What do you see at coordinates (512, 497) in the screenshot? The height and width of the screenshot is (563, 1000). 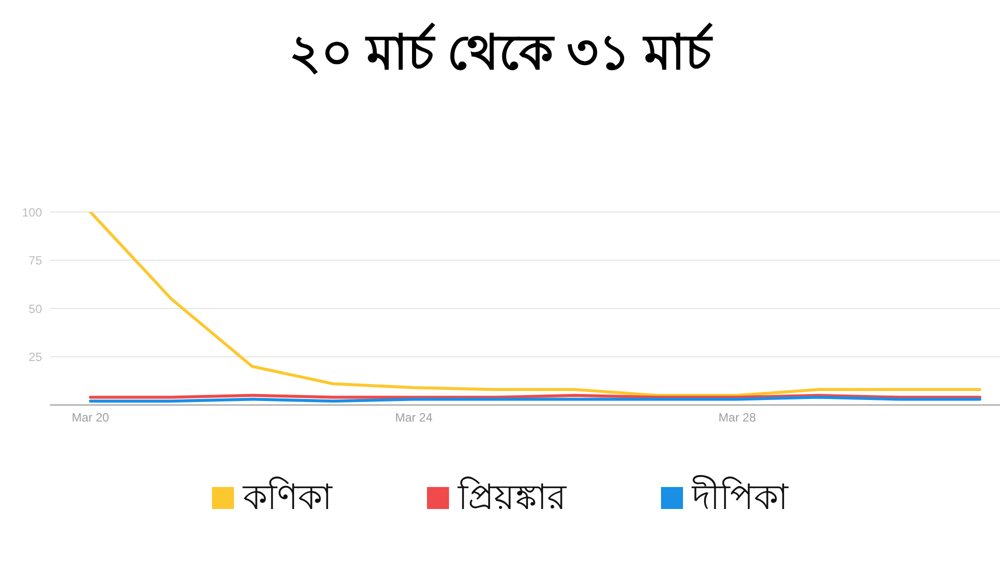 I see `legend-label: প্রিয়ঙ্কার` at bounding box center [512, 497].